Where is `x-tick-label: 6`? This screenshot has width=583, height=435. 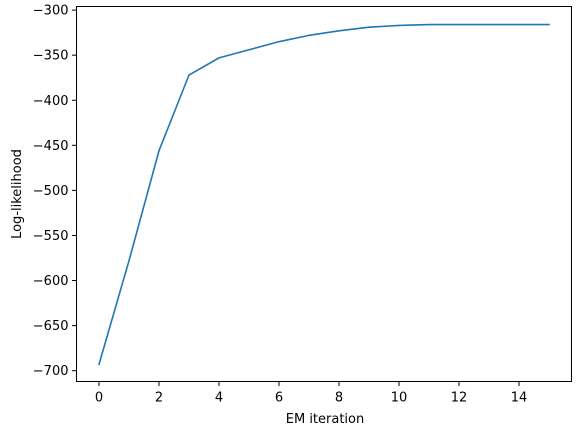
x-tick-label: 6 is located at coordinates (279, 398).